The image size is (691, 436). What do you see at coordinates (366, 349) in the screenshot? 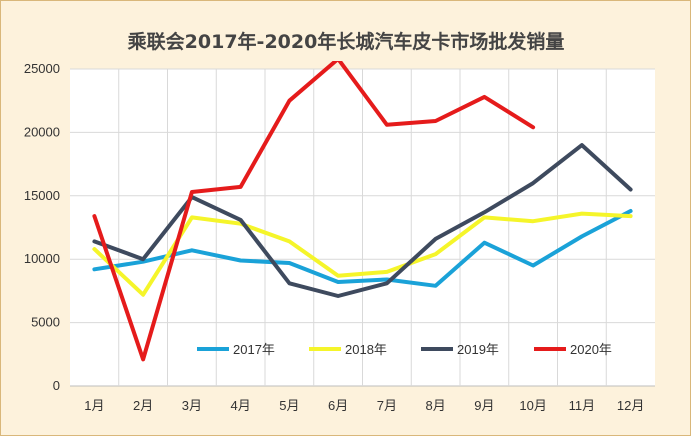
I see `legend-label: 2018年` at bounding box center [366, 349].